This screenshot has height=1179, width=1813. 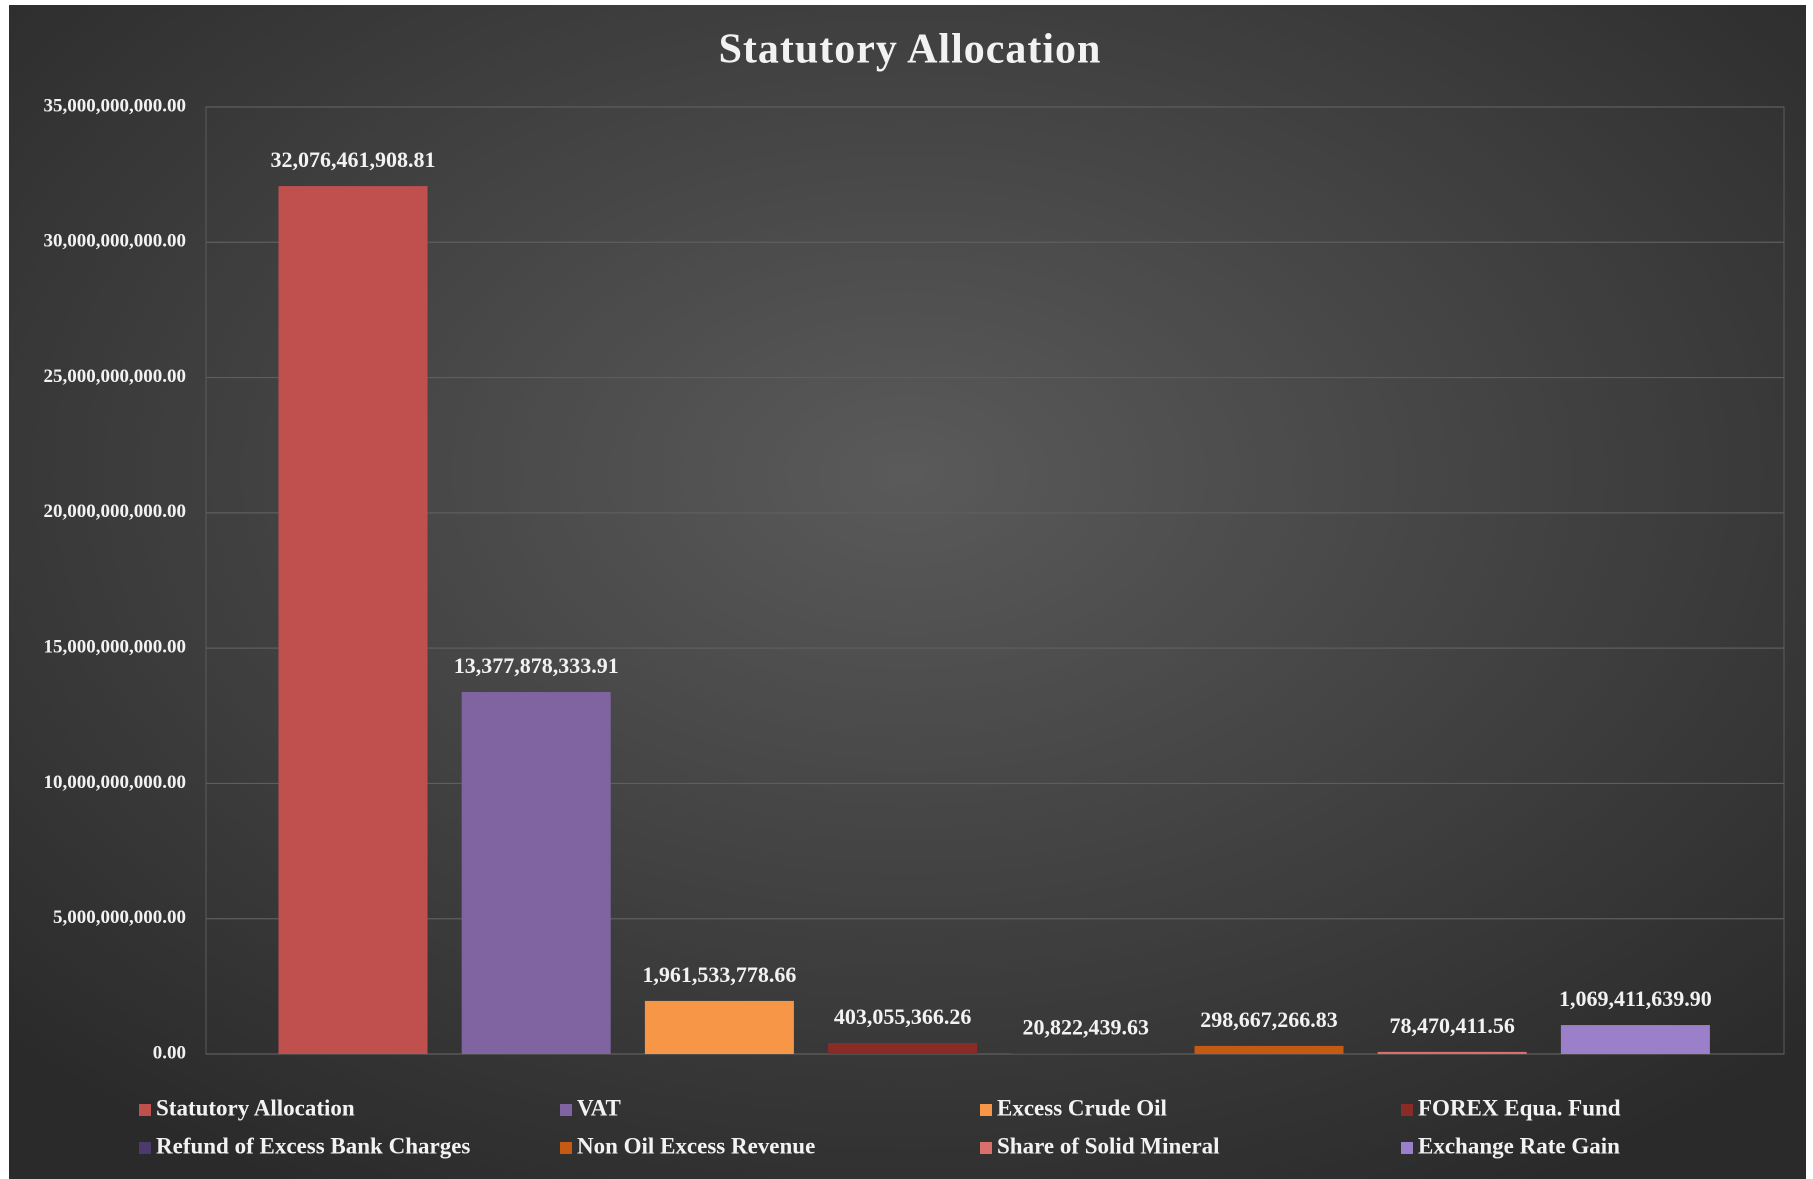 What do you see at coordinates (903, 1016) in the screenshot?
I see `value-label: 403,055,366.26` at bounding box center [903, 1016].